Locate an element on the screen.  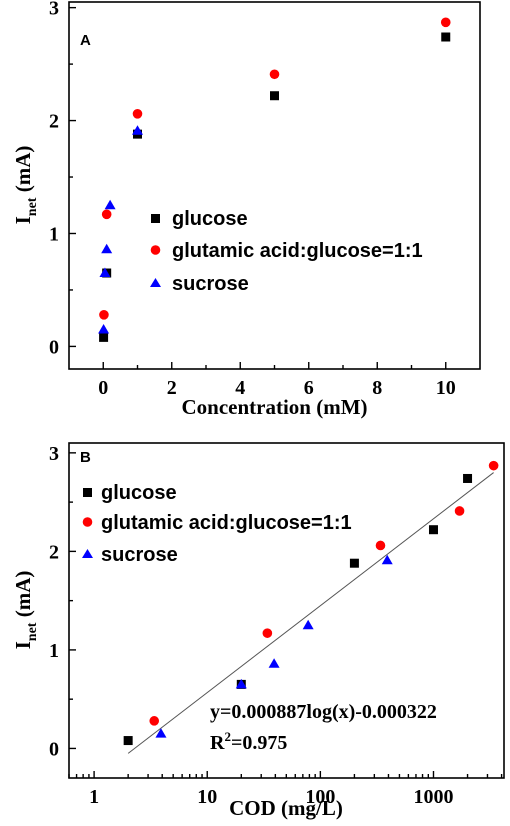
panel-b-y-axis-subscript: net is located at coordinates (32, 631).